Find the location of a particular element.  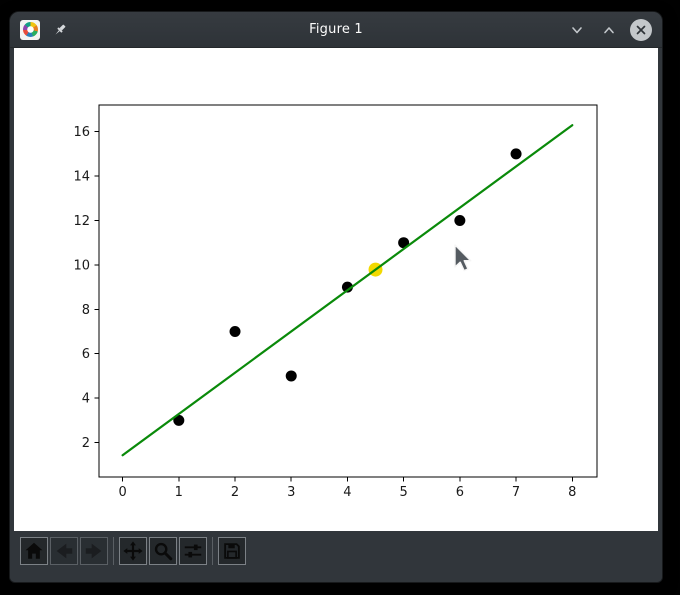

magnifier-icon is located at coordinates (163, 551).